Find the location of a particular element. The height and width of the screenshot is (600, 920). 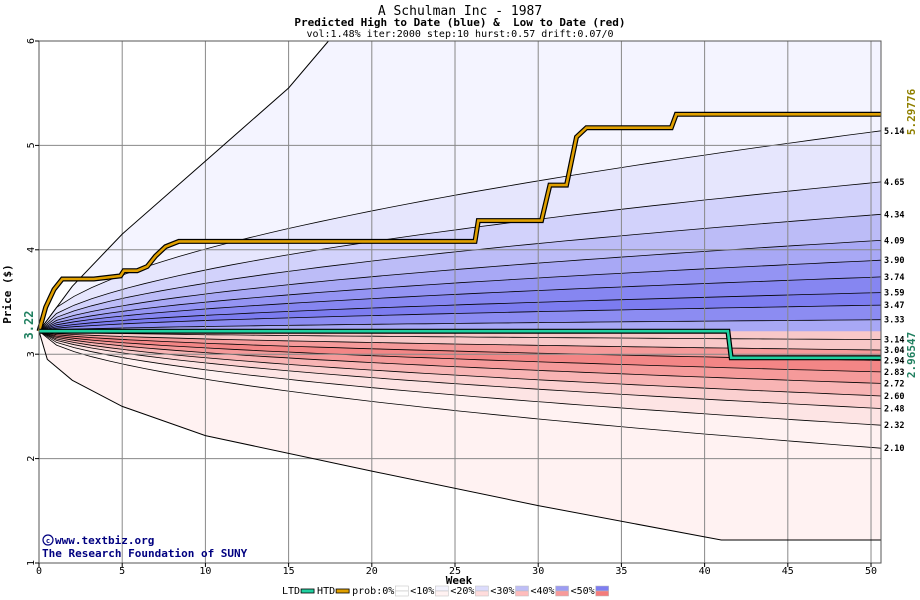

y-axis-label: Price ($) is located at coordinates (7, 294).